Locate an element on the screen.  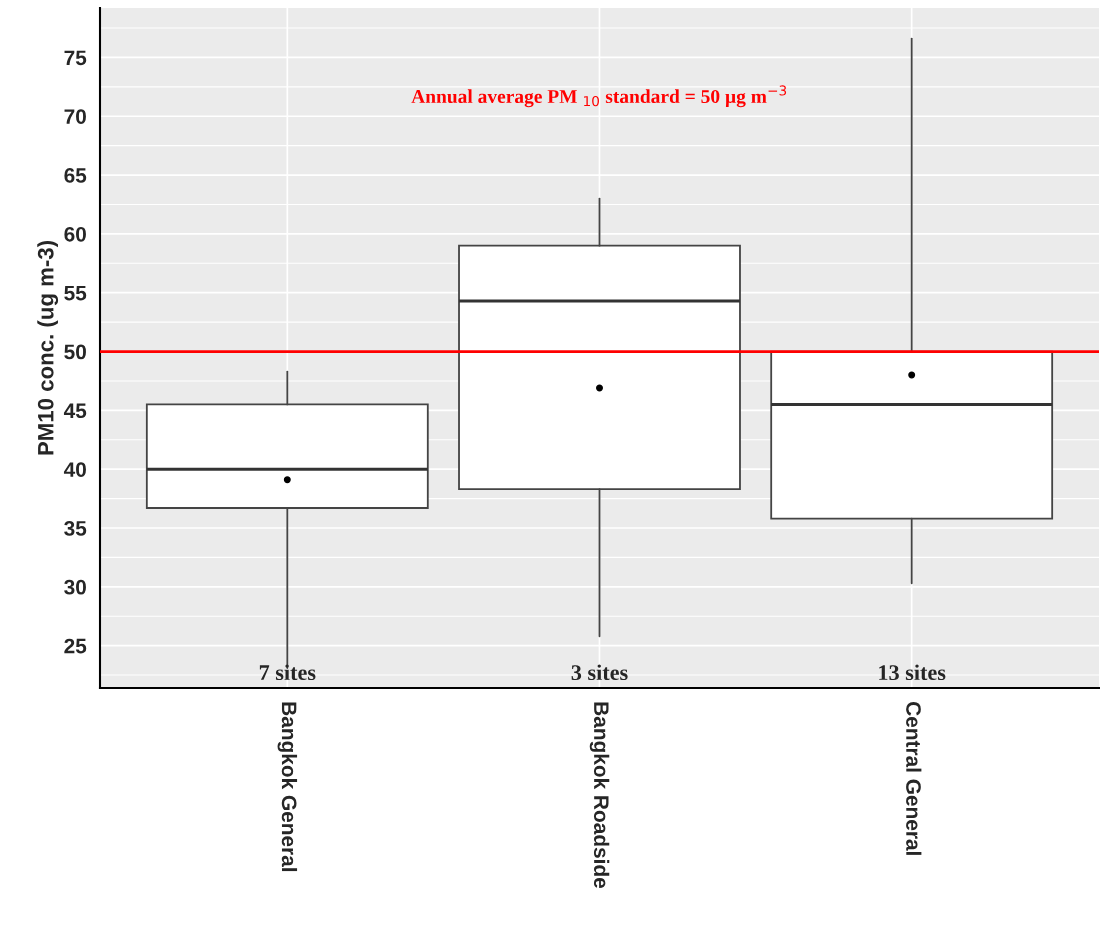
y-tick-label: 25 is located at coordinates (75, 646).